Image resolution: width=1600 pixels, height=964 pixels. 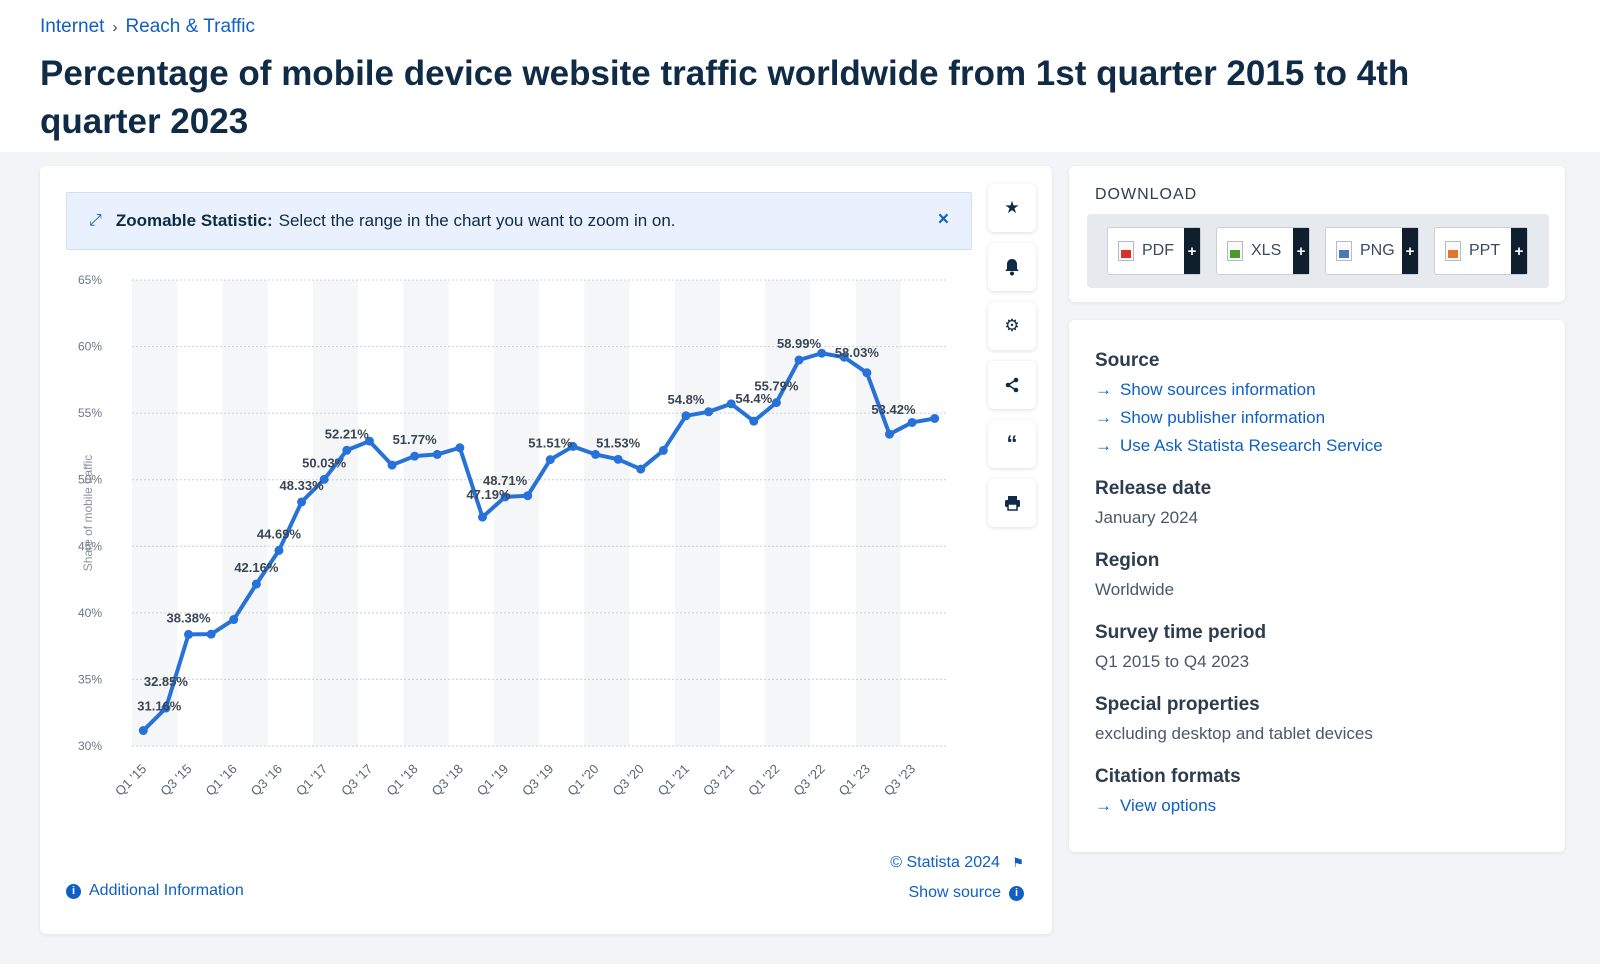 What do you see at coordinates (188, 617) in the screenshot?
I see `data-label: 38.38%` at bounding box center [188, 617].